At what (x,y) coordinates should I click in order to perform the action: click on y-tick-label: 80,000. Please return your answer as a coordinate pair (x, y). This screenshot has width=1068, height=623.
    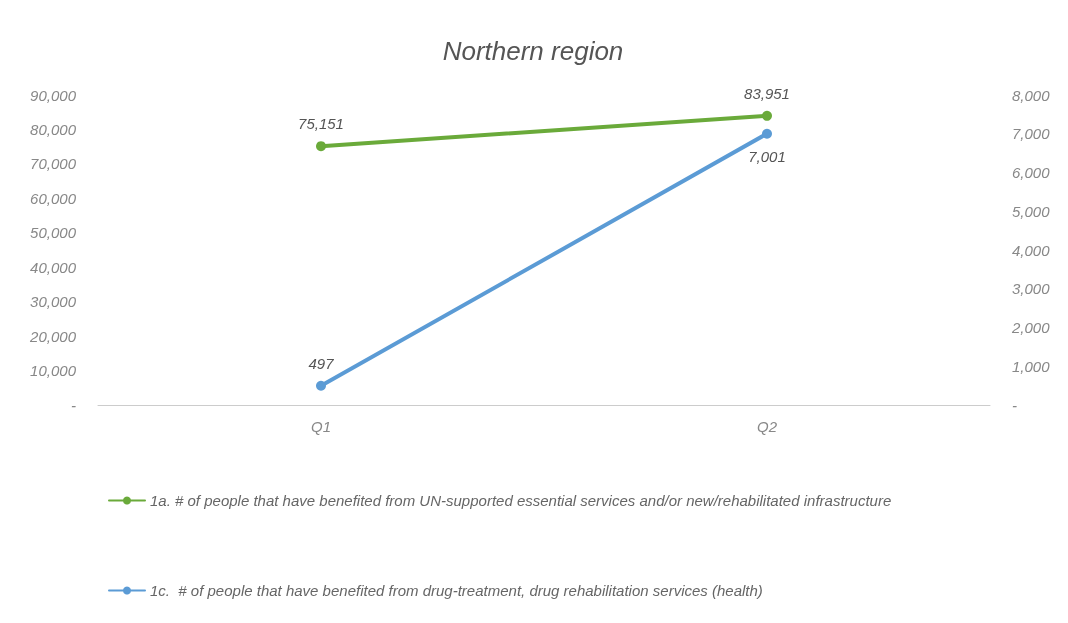
    Looking at the image, I should click on (53, 129).